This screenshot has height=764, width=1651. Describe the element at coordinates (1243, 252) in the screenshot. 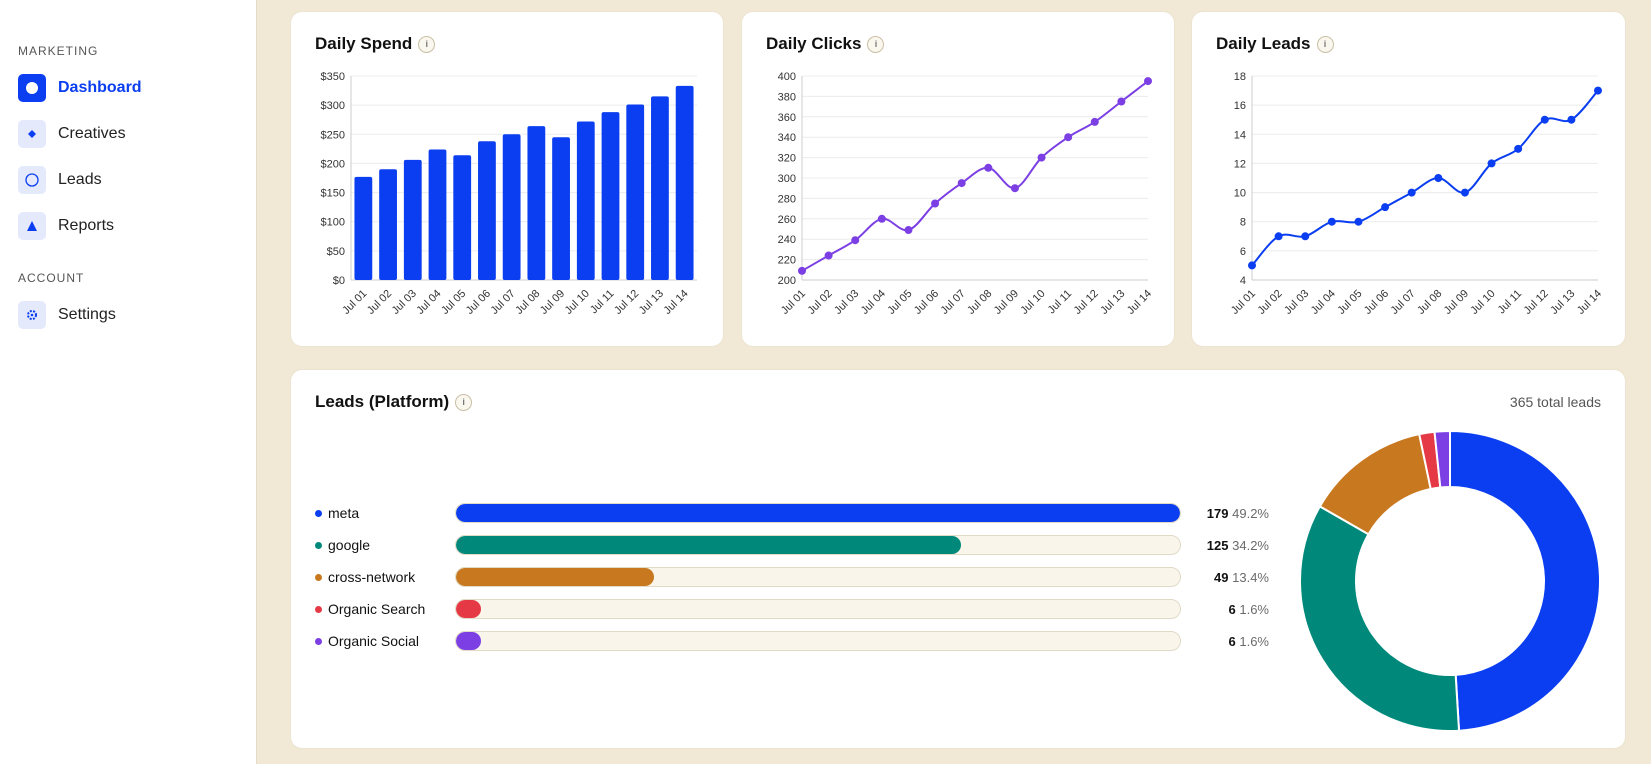

I see `y-tick-label: 6` at that location.